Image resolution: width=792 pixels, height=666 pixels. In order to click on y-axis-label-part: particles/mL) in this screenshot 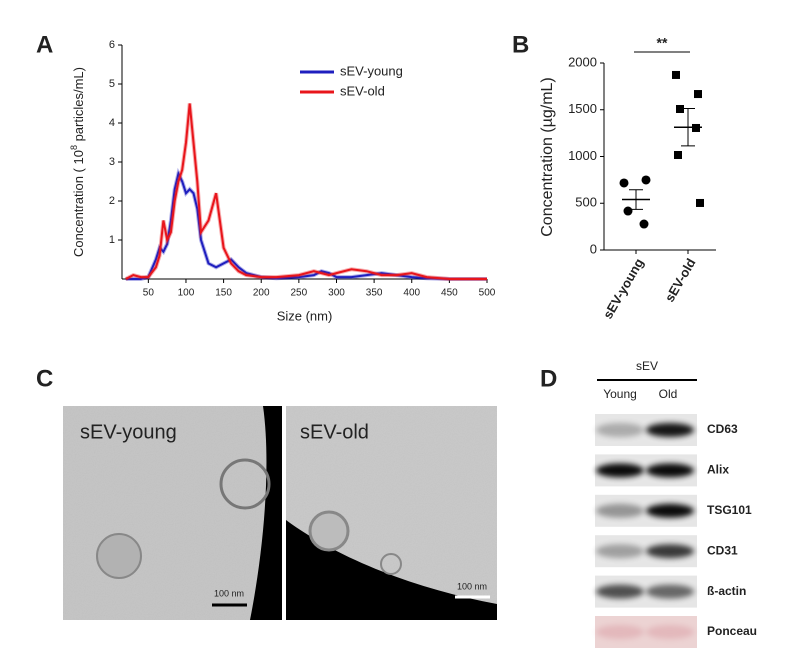, I will do `click(78, 106)`.